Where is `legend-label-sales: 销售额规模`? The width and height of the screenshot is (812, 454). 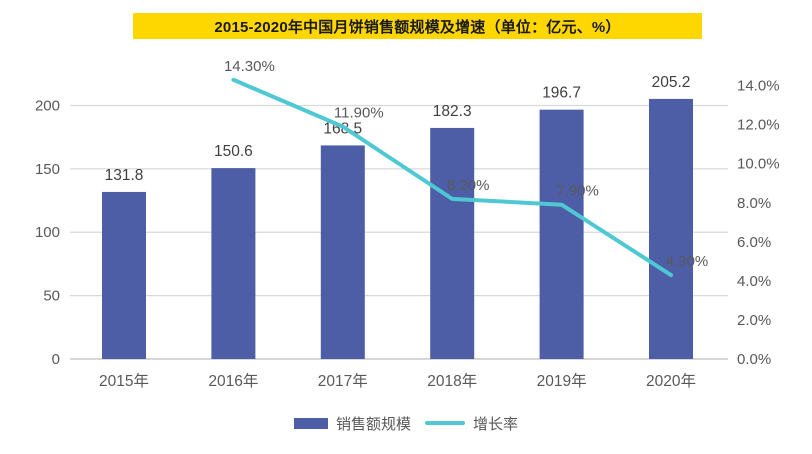 legend-label-sales: 销售额规模 is located at coordinates (373, 424).